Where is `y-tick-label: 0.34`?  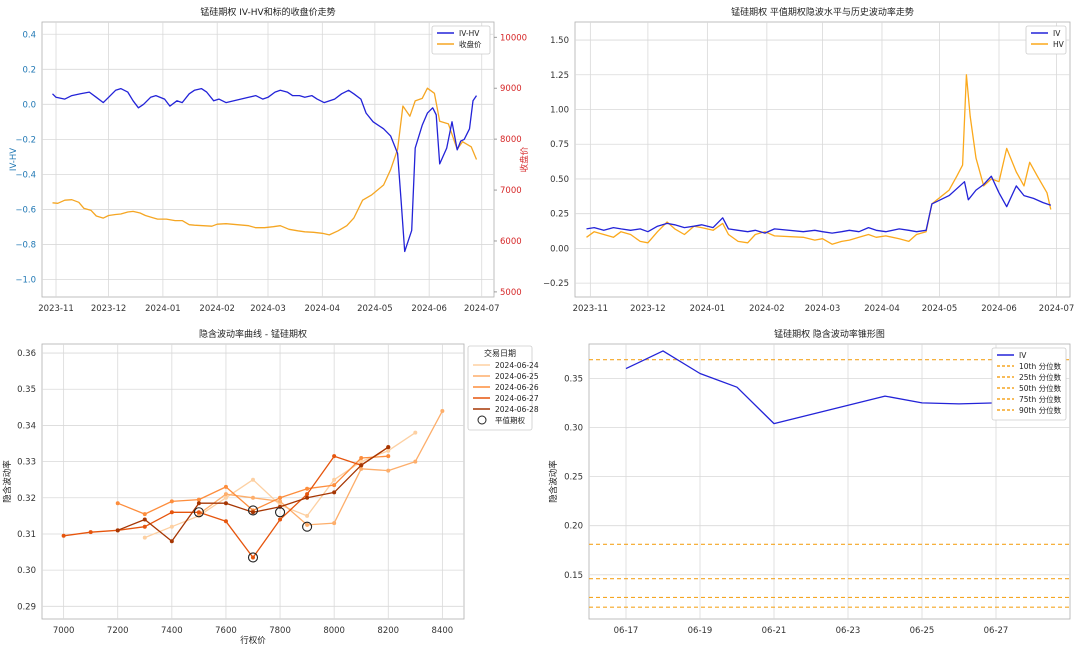 y-tick-label: 0.34 is located at coordinates (26, 426).